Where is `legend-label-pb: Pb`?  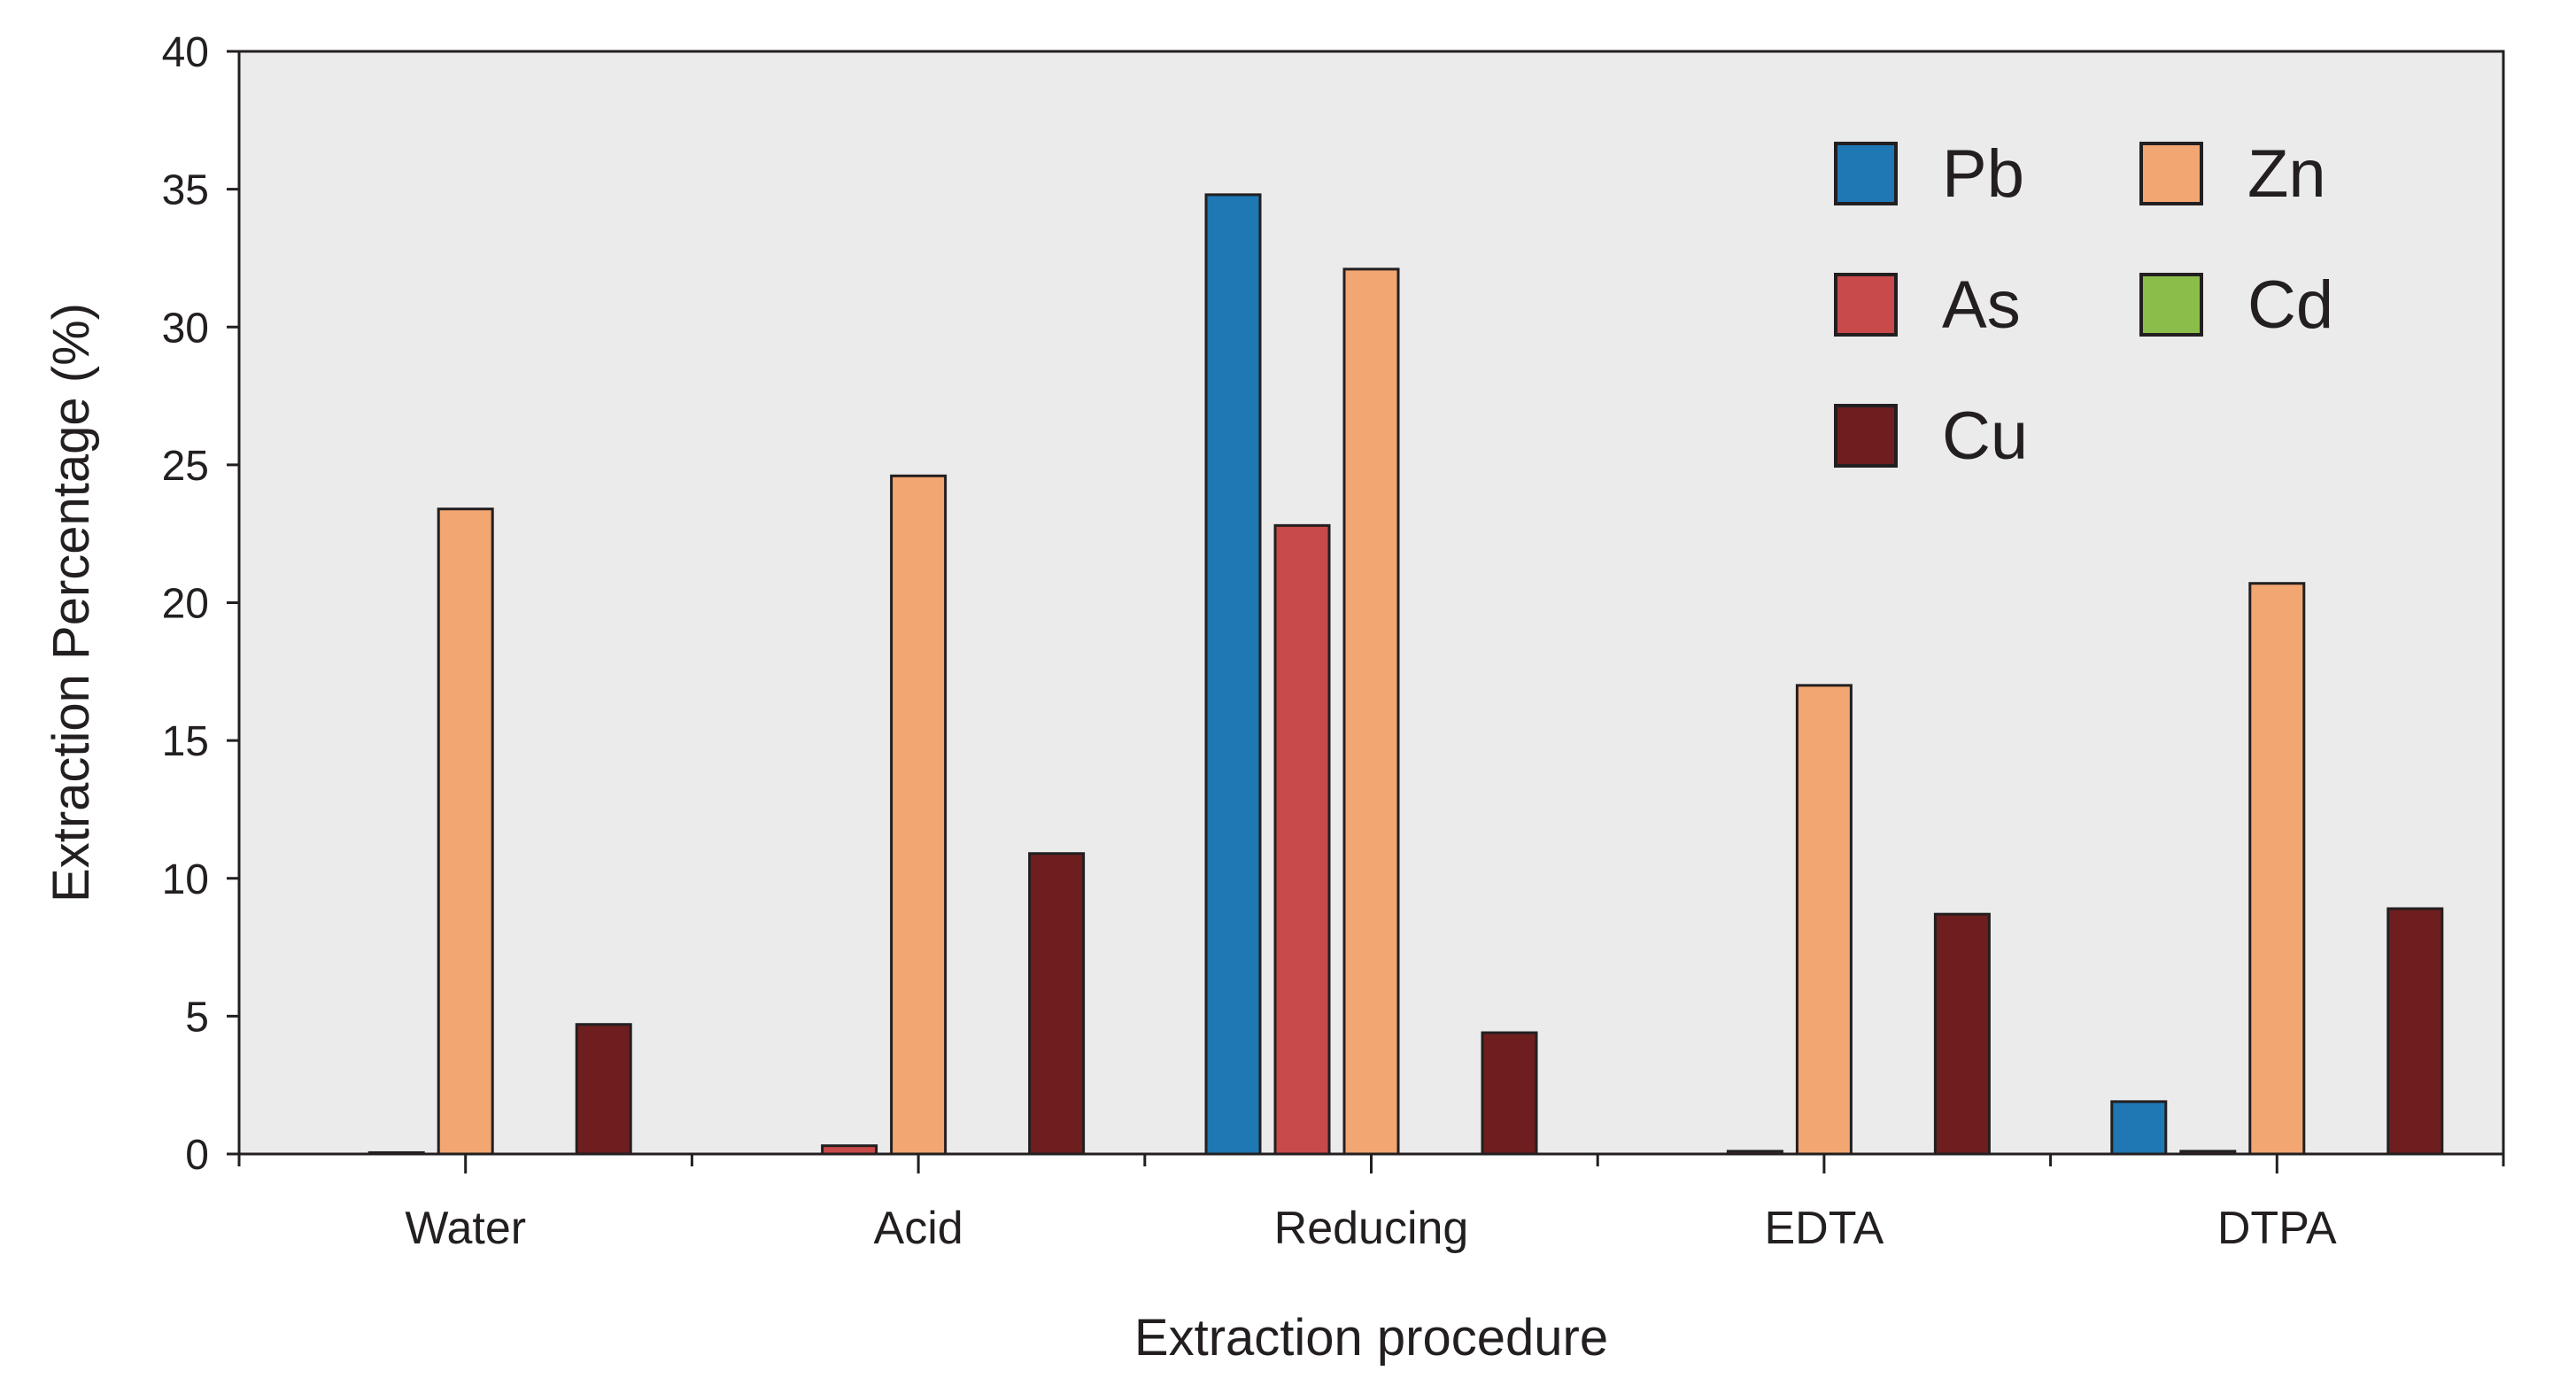 legend-label-pb: Pb is located at coordinates (1983, 174).